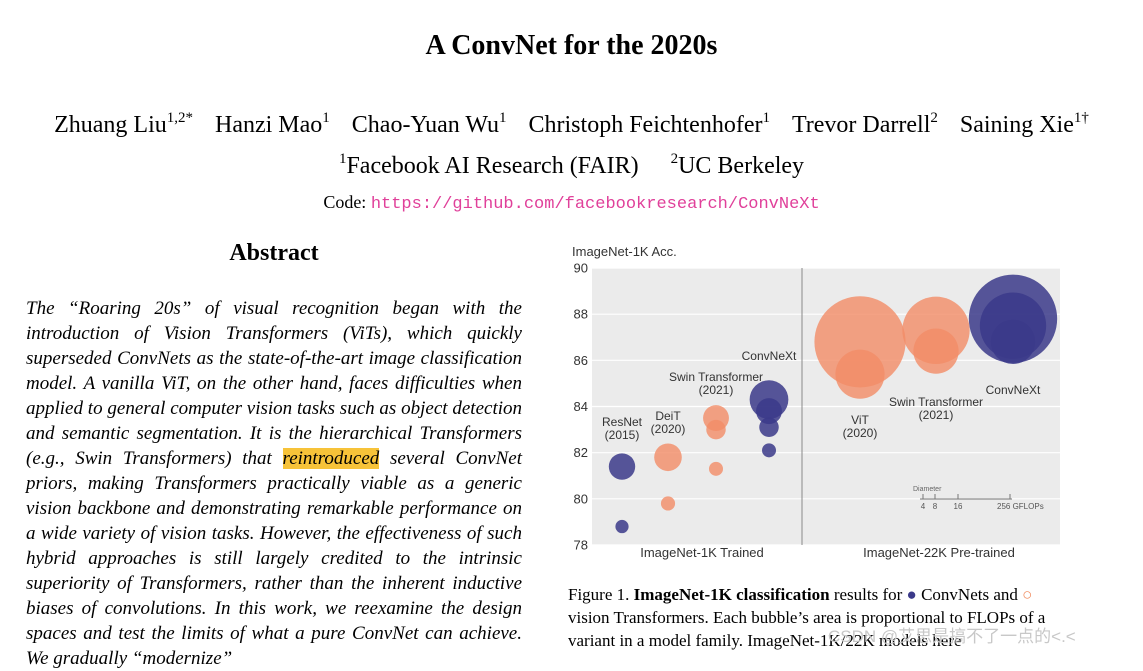 The image size is (1143, 671). I want to click on affiliation: 2UC Berkeley, so click(737, 165).